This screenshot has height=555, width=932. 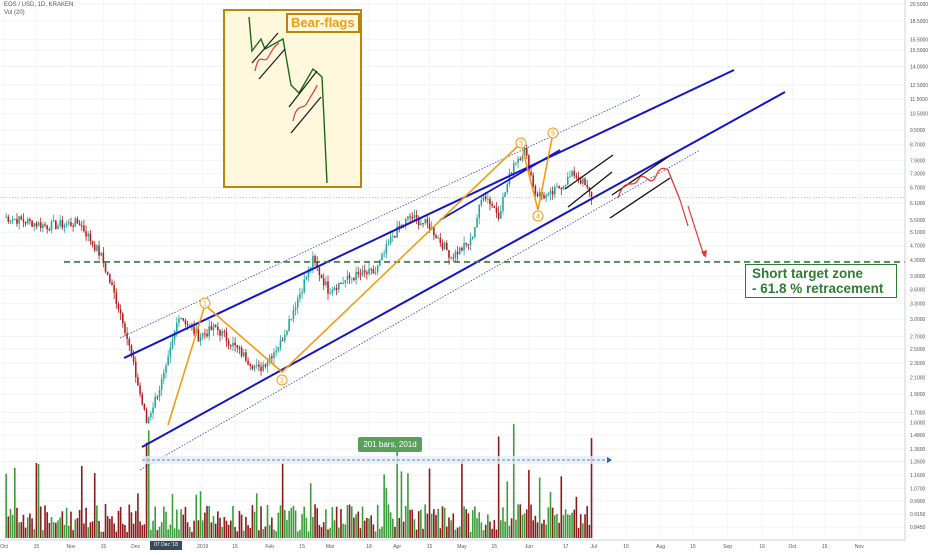 What do you see at coordinates (918, 528) in the screenshot?
I see `price-tick-label: 0.8450` at bounding box center [918, 528].